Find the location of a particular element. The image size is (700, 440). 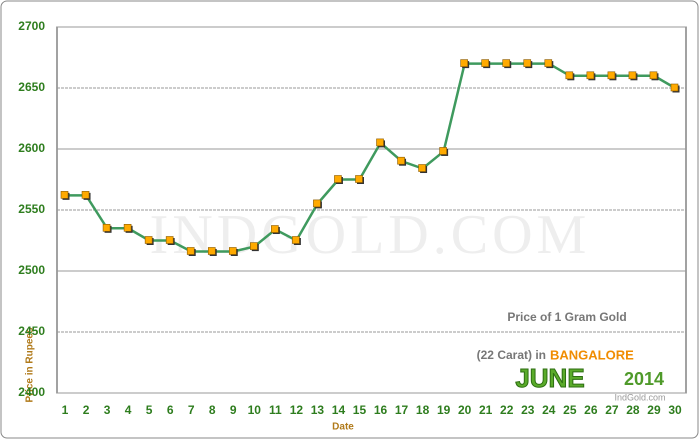

x-tick-label: 17 is located at coordinates (402, 410).